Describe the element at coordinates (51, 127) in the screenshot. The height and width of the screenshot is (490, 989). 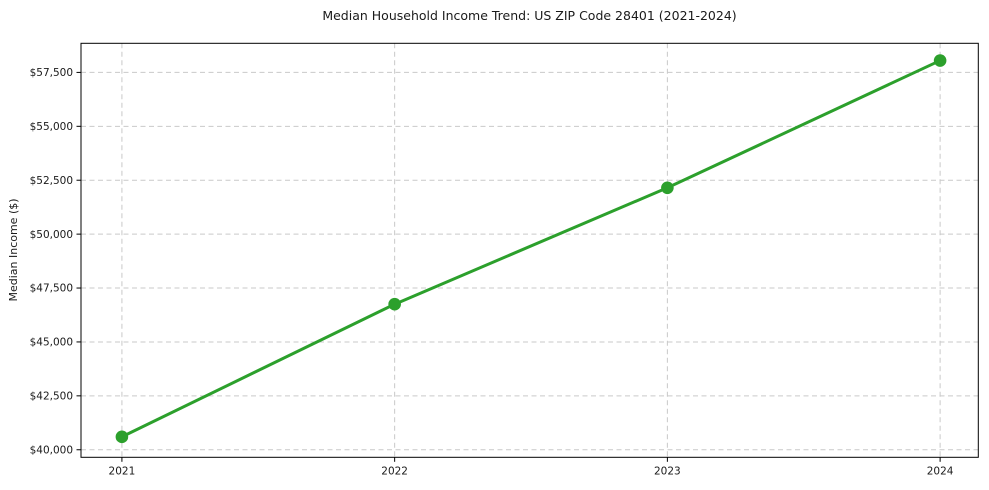
I see `y-tick-label: $55,000` at that location.